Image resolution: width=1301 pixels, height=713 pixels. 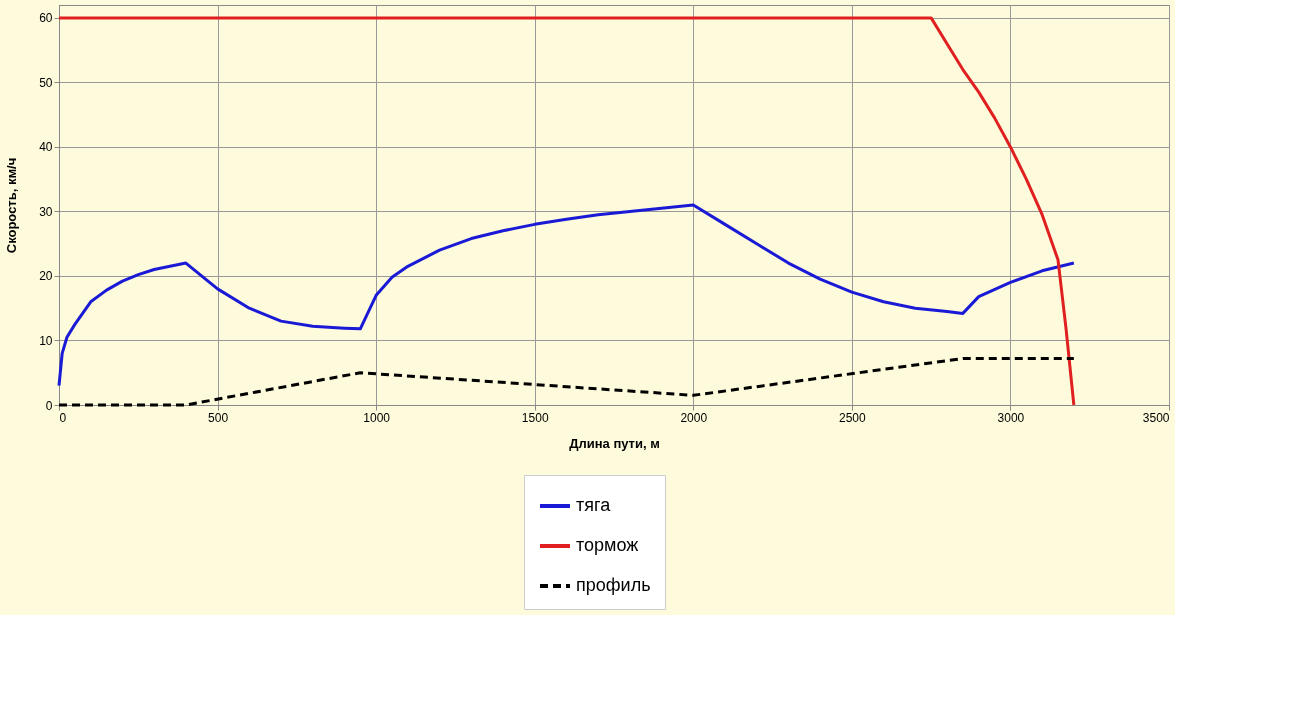 I want to click on legend-label: тормож, so click(x=607, y=545).